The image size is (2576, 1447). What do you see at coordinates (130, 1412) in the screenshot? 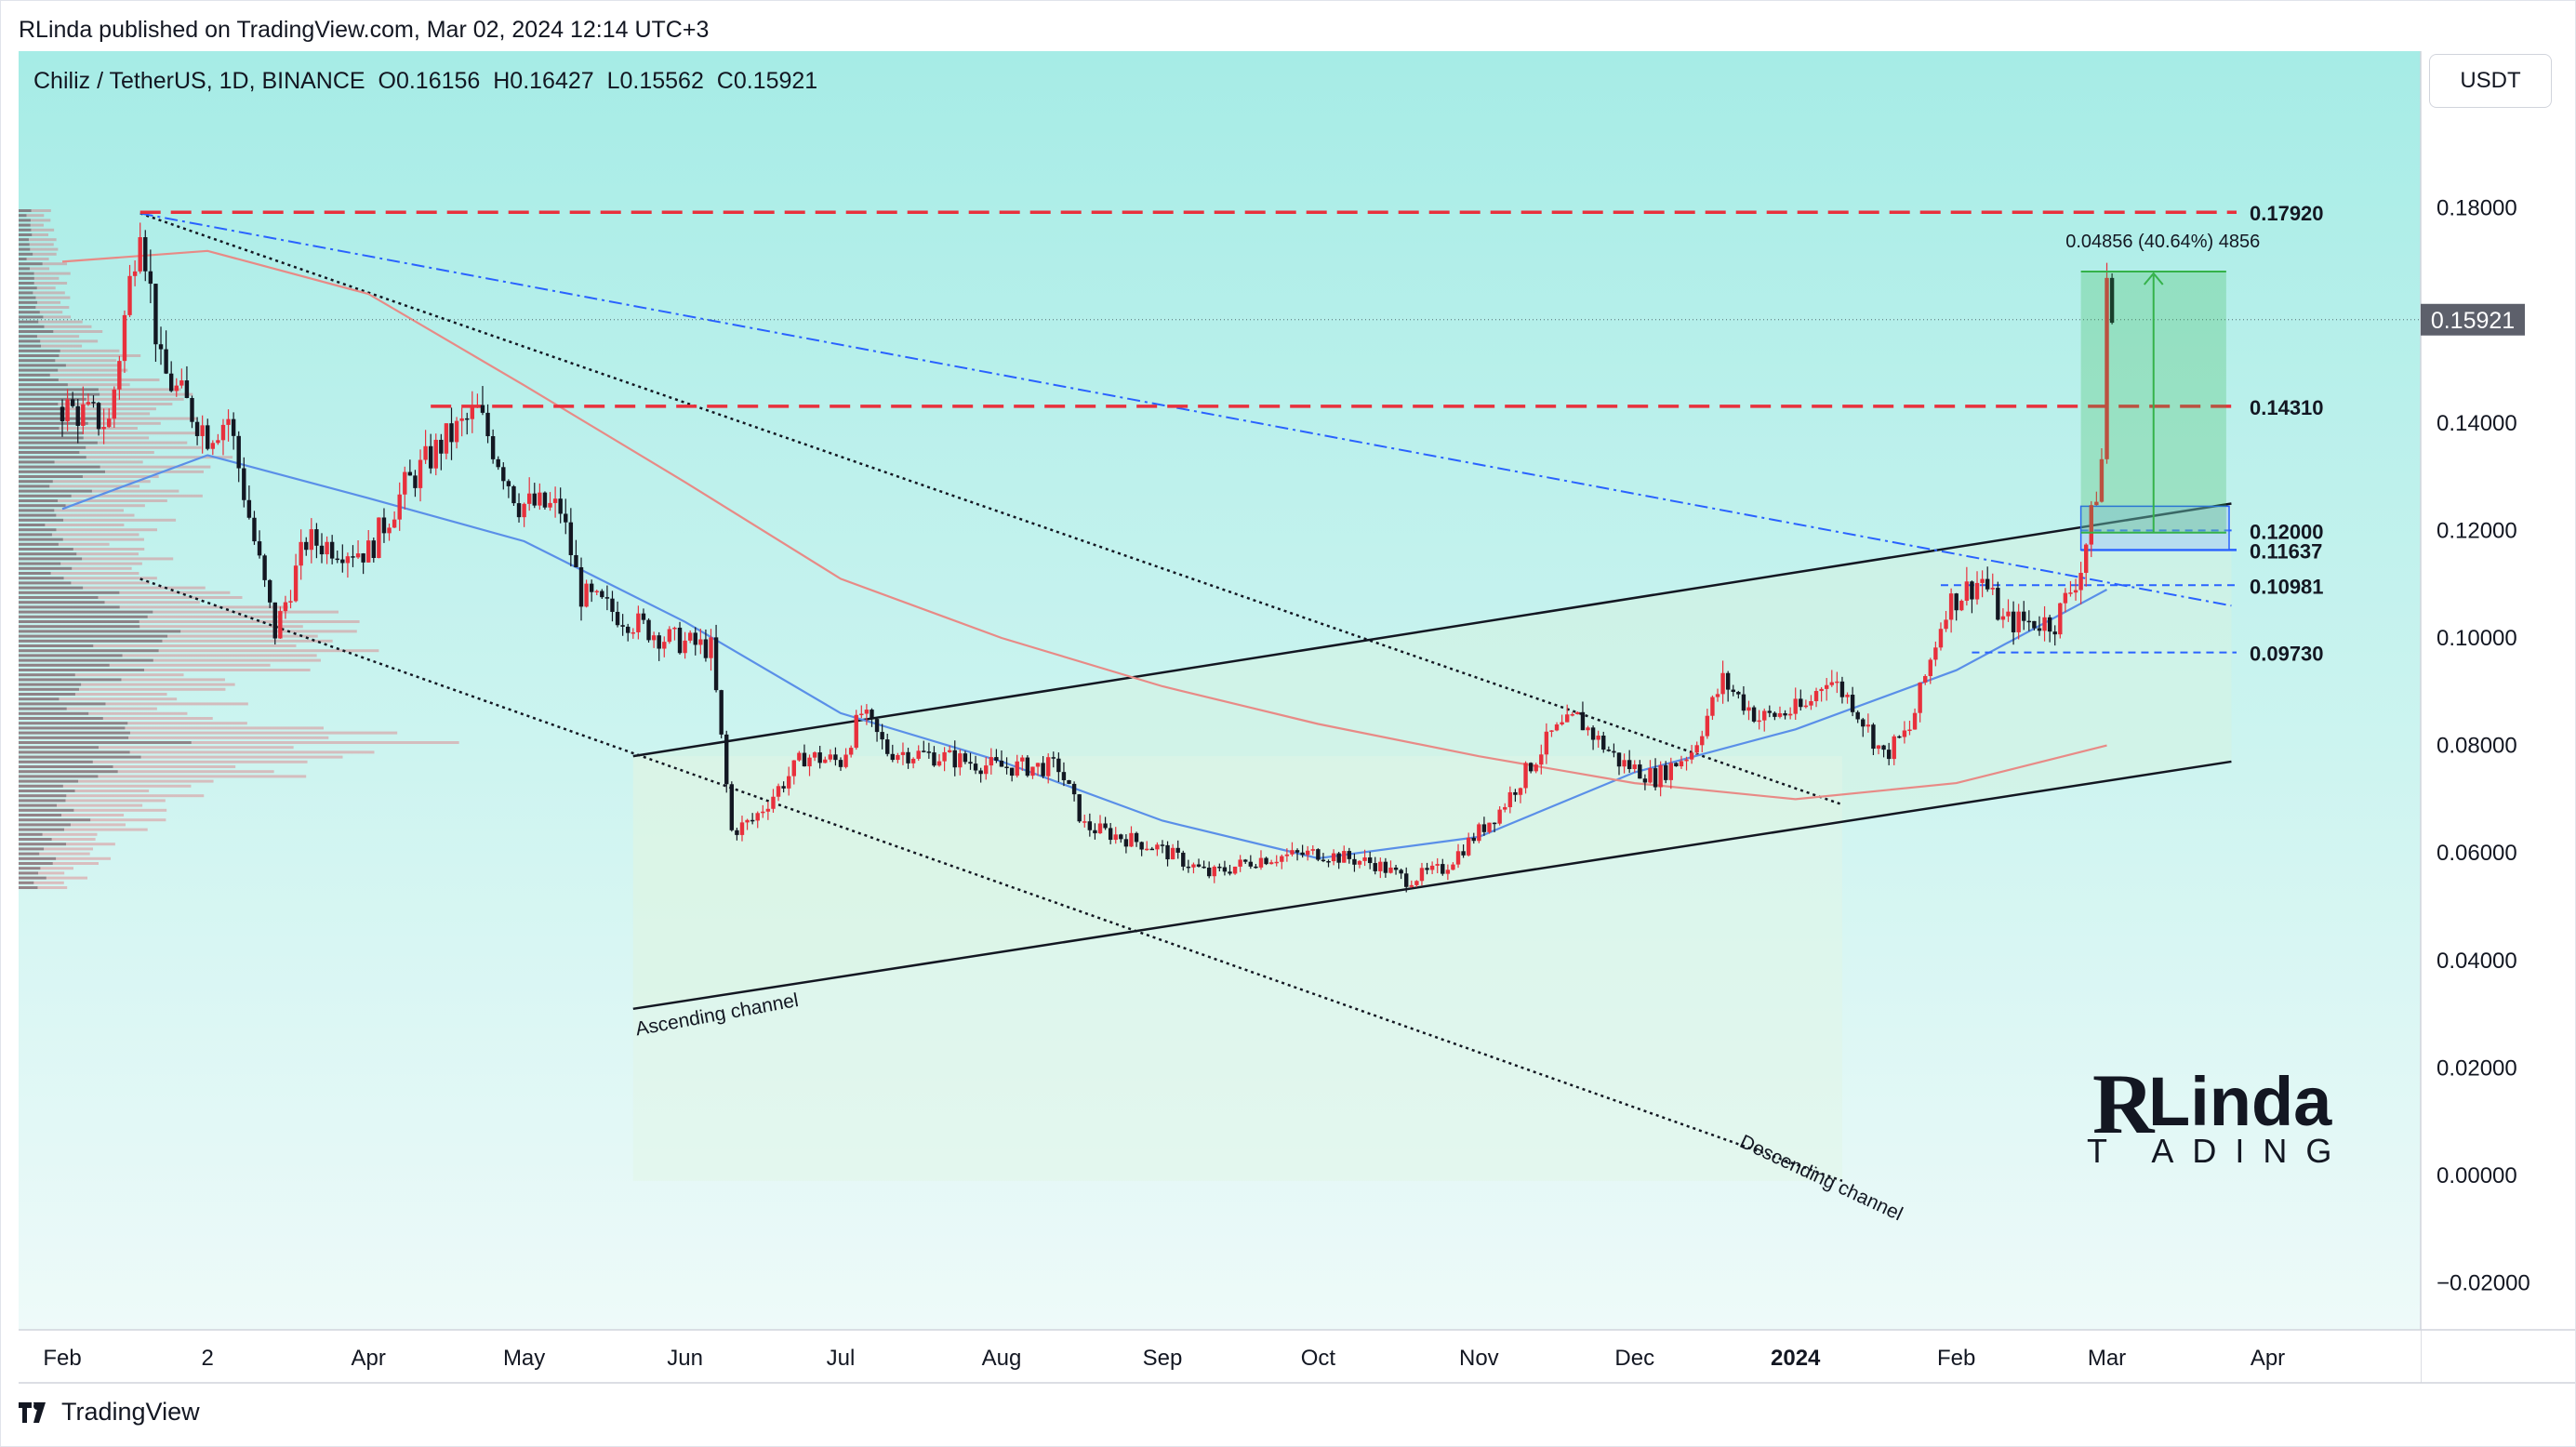
I see `tradingview-brand: TradingView` at bounding box center [130, 1412].